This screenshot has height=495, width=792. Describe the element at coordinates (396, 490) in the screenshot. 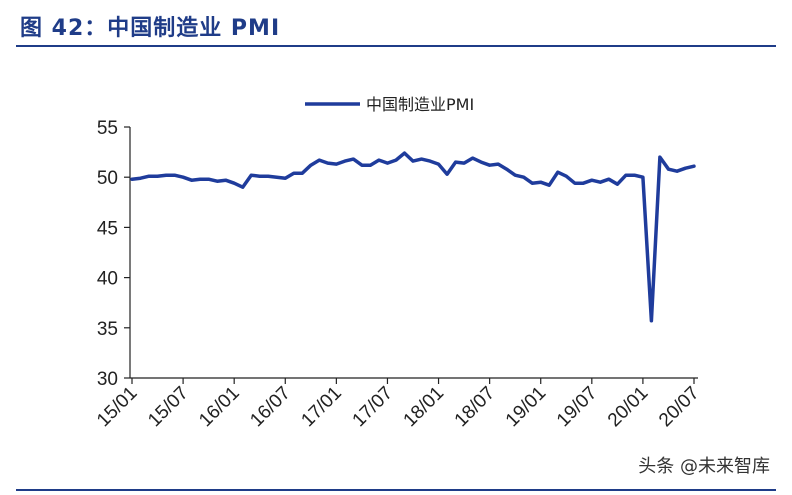

I see `bottom-divider` at that location.